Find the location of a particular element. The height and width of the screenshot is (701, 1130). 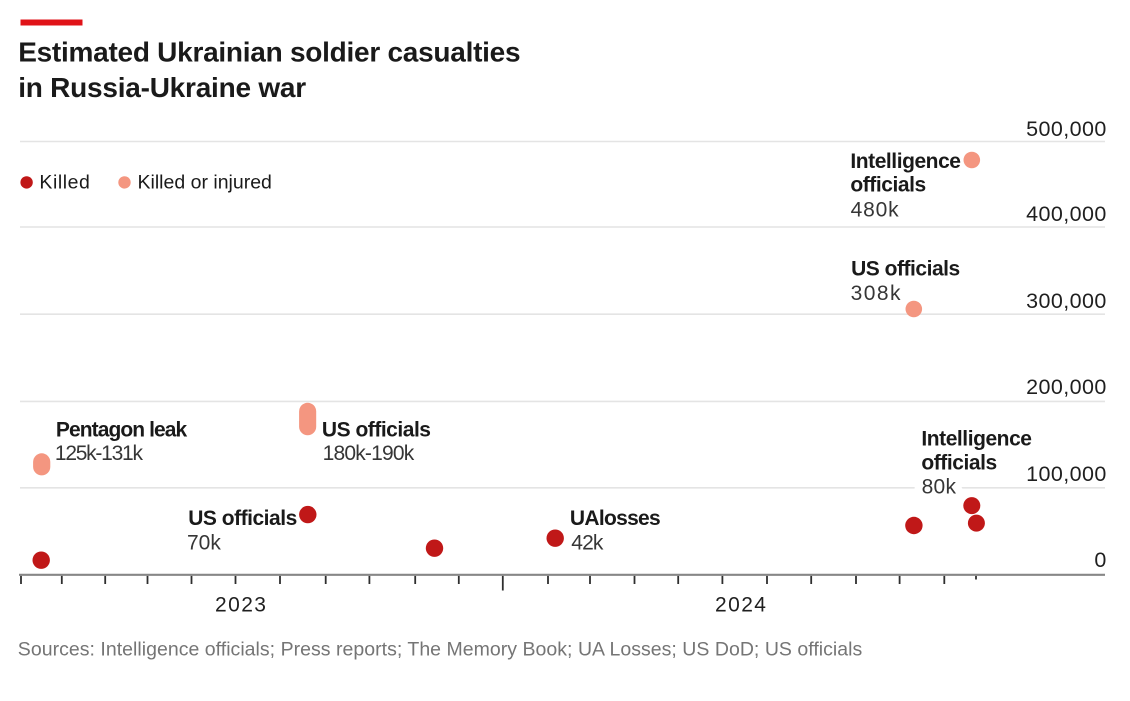

svg-text: 308k is located at coordinates (876, 293).